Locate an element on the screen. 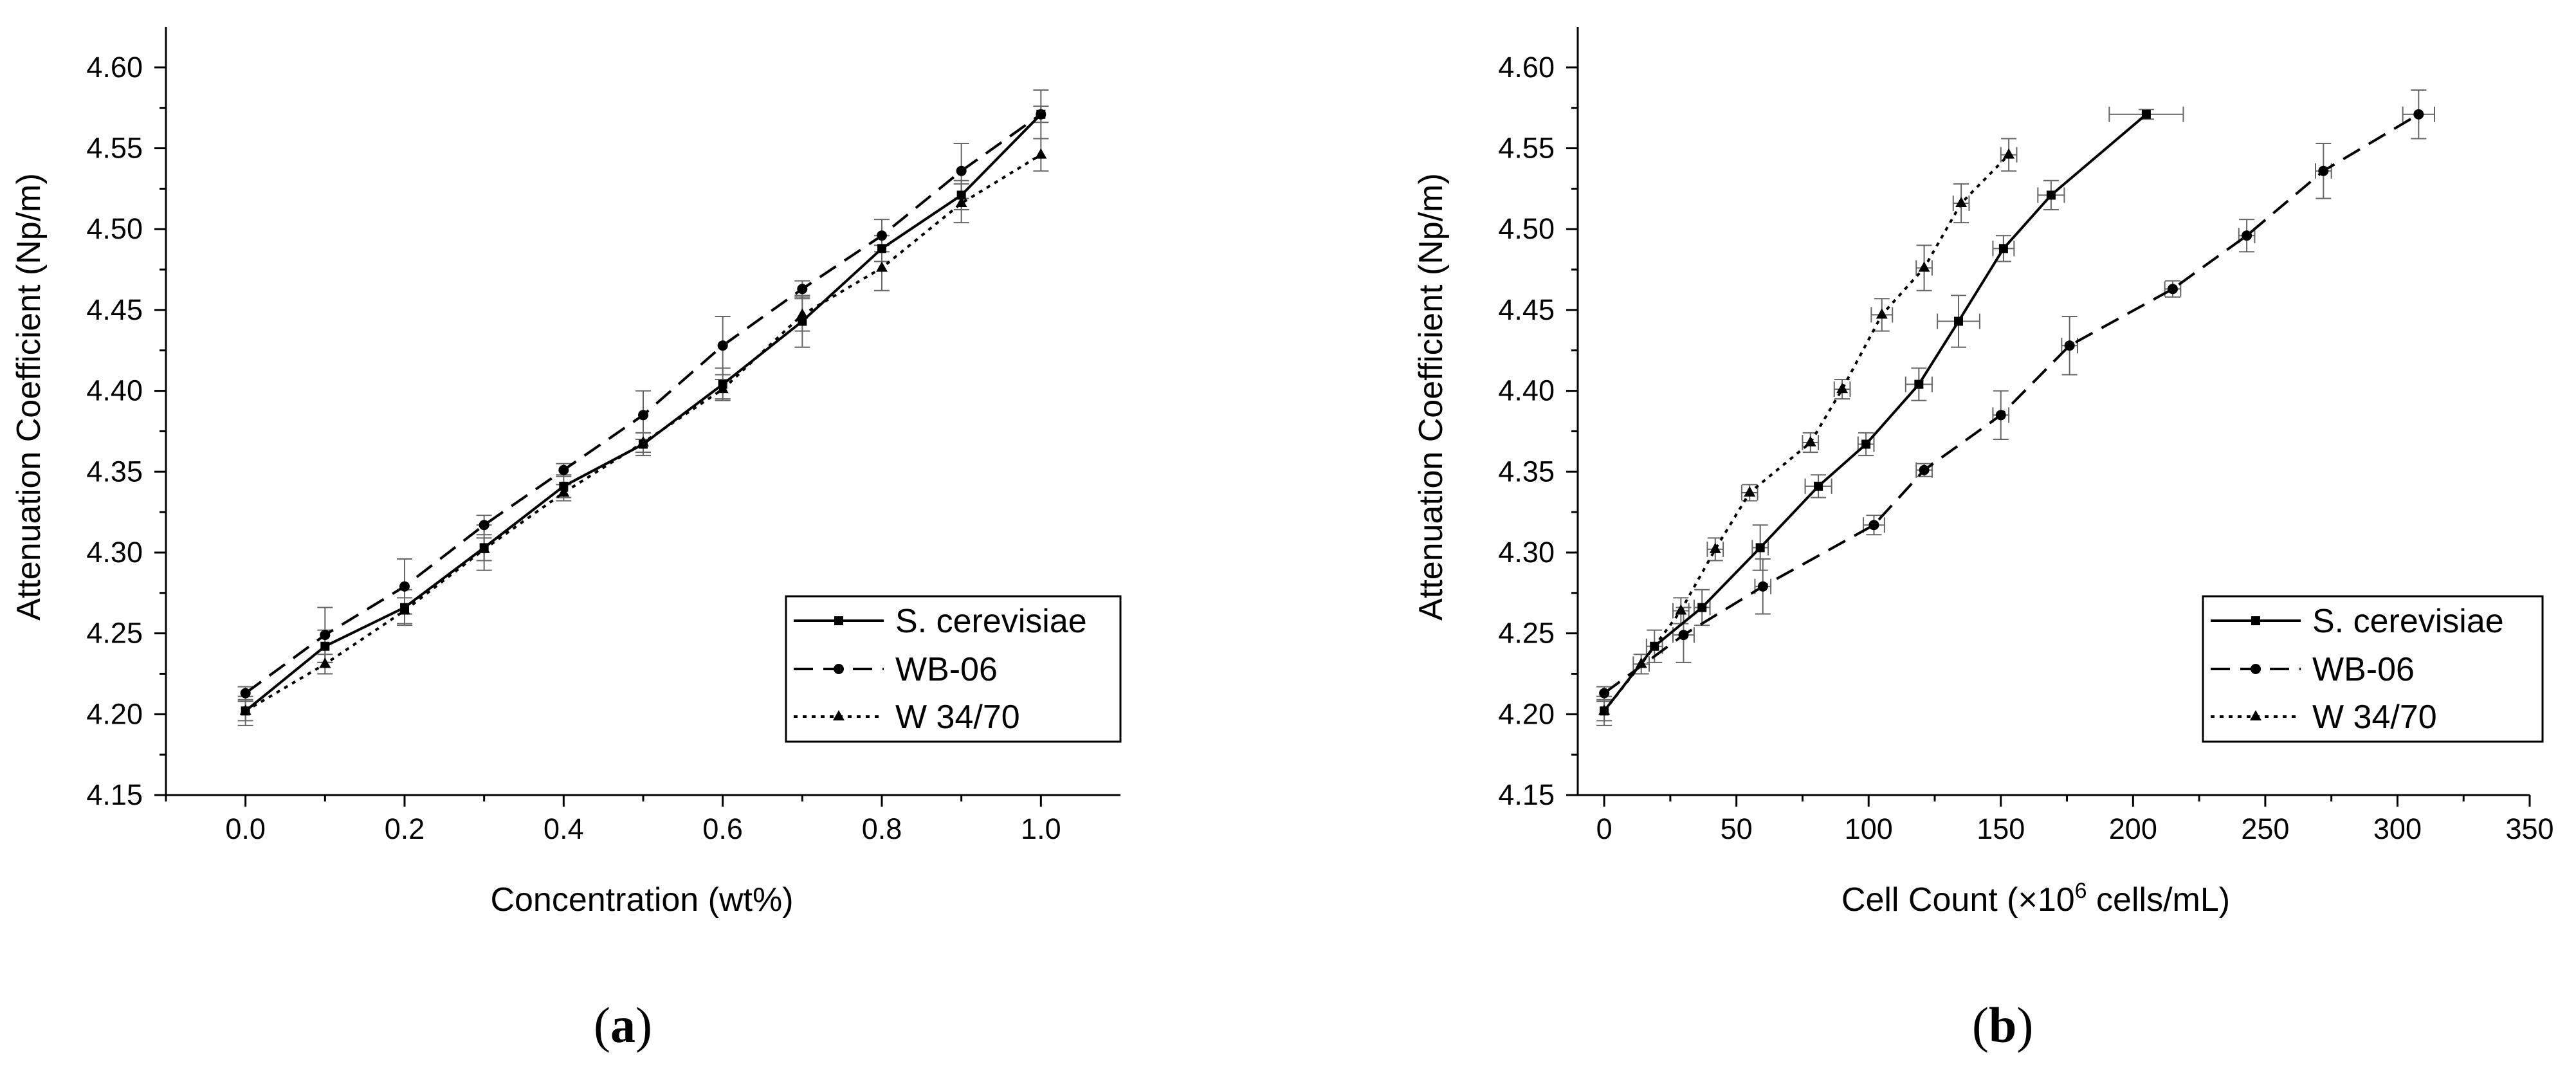 The image size is (2576, 1071). x-axis-title-exponent: 6 is located at coordinates (2081, 891).